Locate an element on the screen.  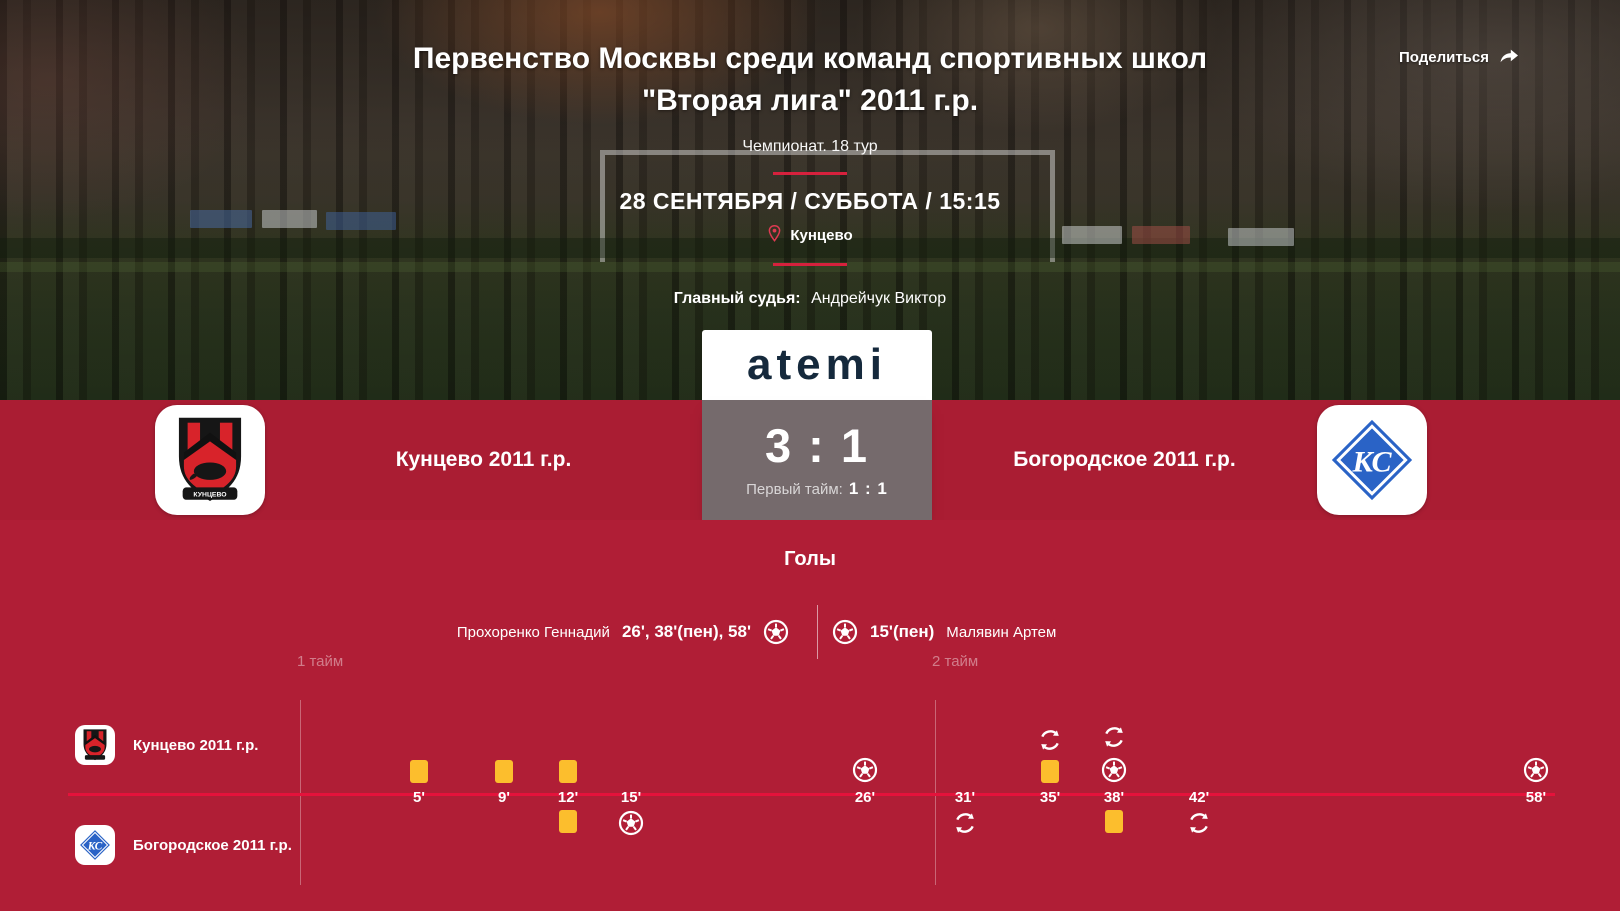
home-scorer-name: Прохоренко Геннадий is located at coordinates (533, 632).